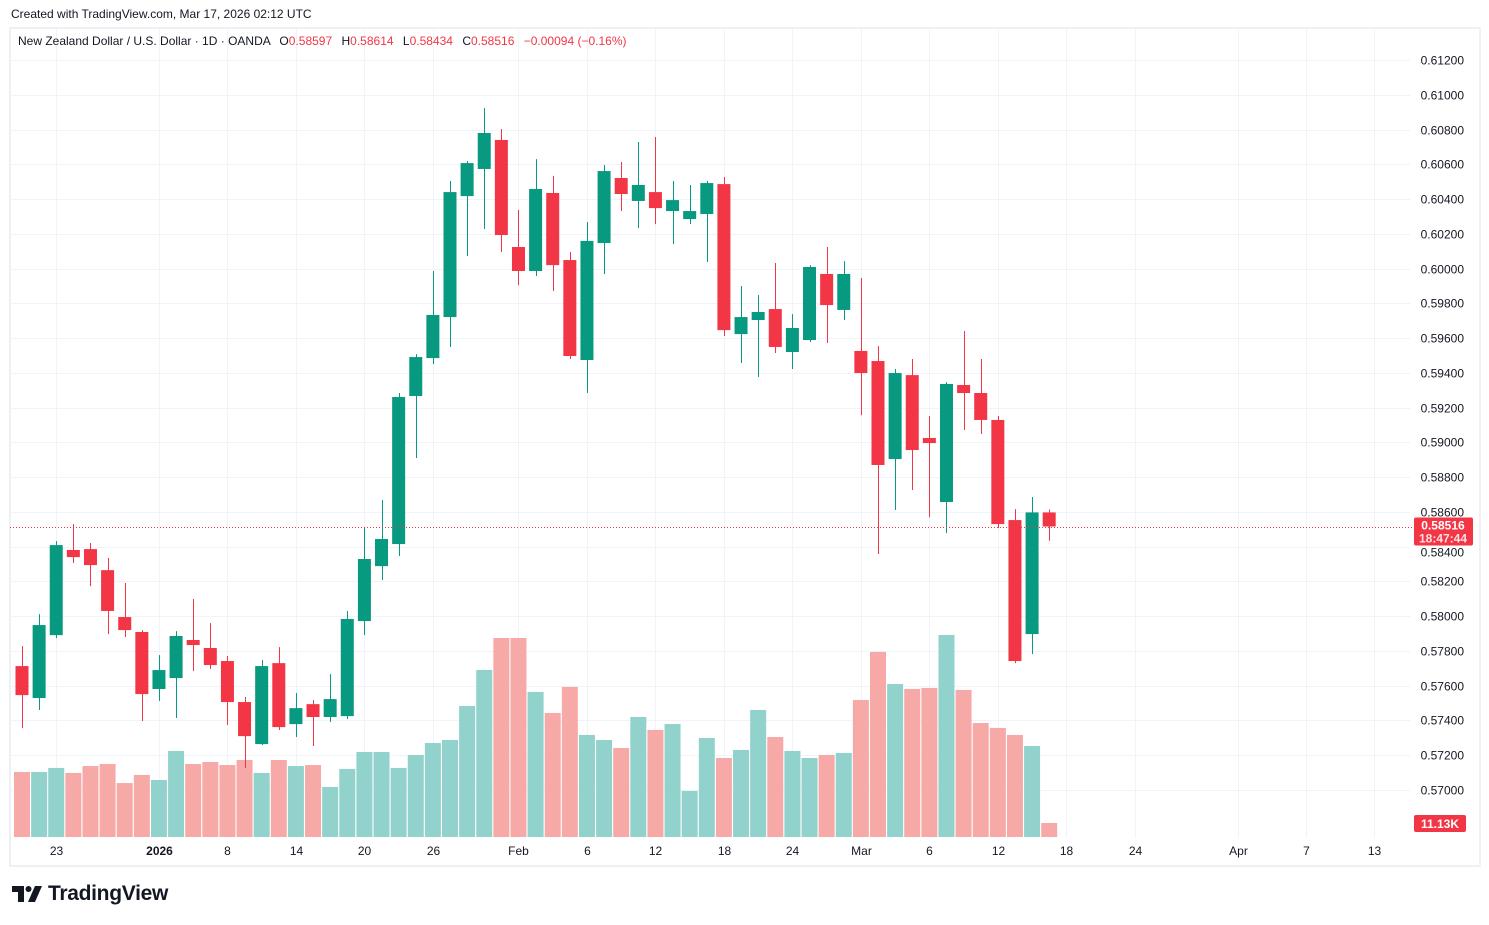 The width and height of the screenshot is (1489, 925). Describe the element at coordinates (1443, 756) in the screenshot. I see `price-tick-label: 0.57200` at that location.